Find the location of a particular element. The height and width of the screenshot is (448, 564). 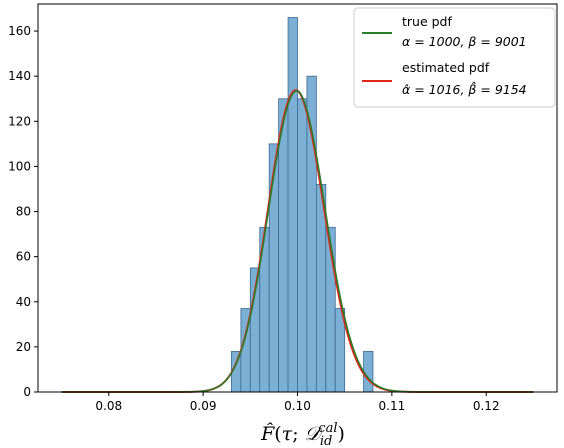

y-tick-label: 20 is located at coordinates (23, 347).